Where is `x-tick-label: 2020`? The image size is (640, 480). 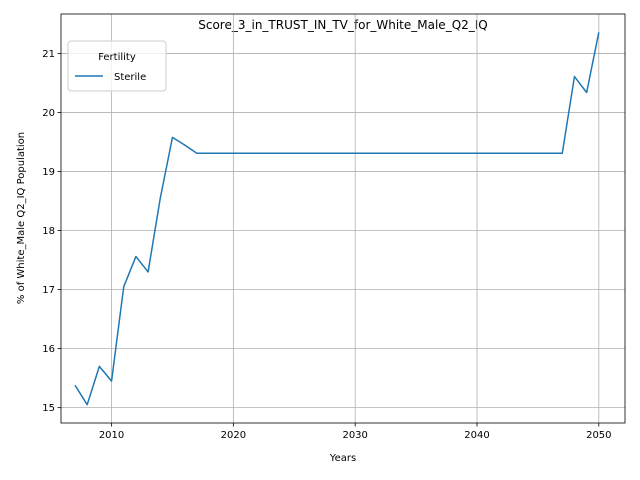
x-tick-label: 2020 is located at coordinates (233, 435).